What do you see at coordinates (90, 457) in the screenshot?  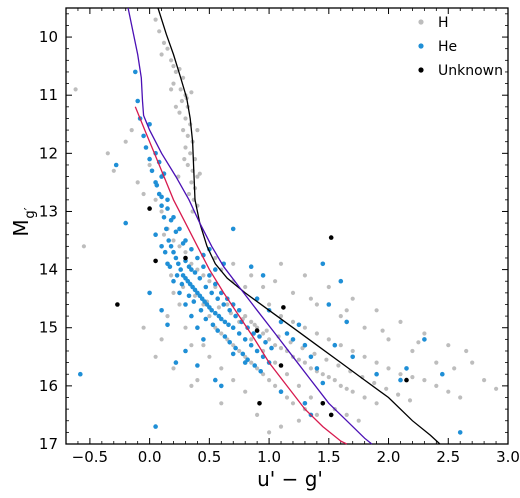 I see `x-tick-label: −0.5` at bounding box center [90, 457].